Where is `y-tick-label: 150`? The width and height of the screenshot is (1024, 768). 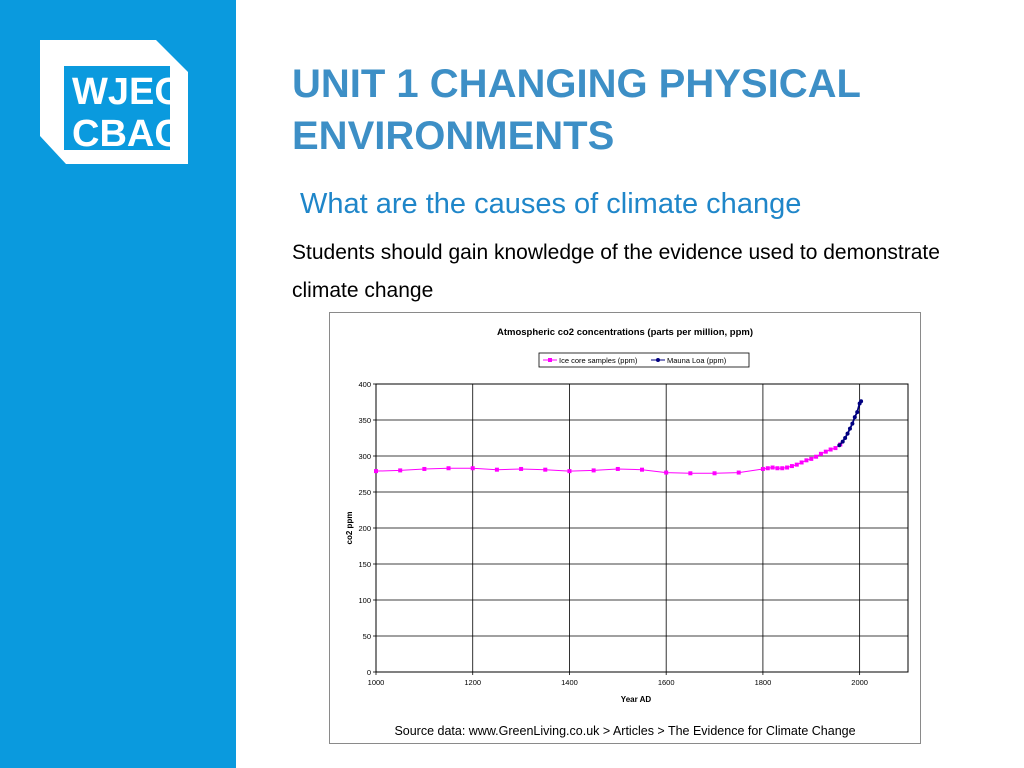 y-tick-label: 150 is located at coordinates (364, 564).